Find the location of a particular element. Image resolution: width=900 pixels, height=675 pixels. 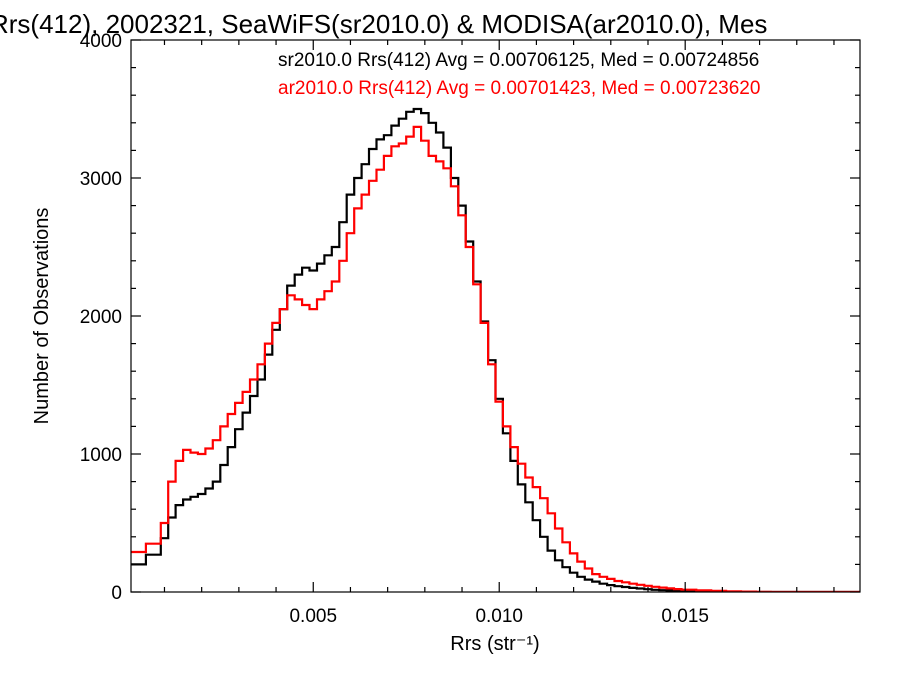

y-tick-label: 0 is located at coordinates (116, 593).